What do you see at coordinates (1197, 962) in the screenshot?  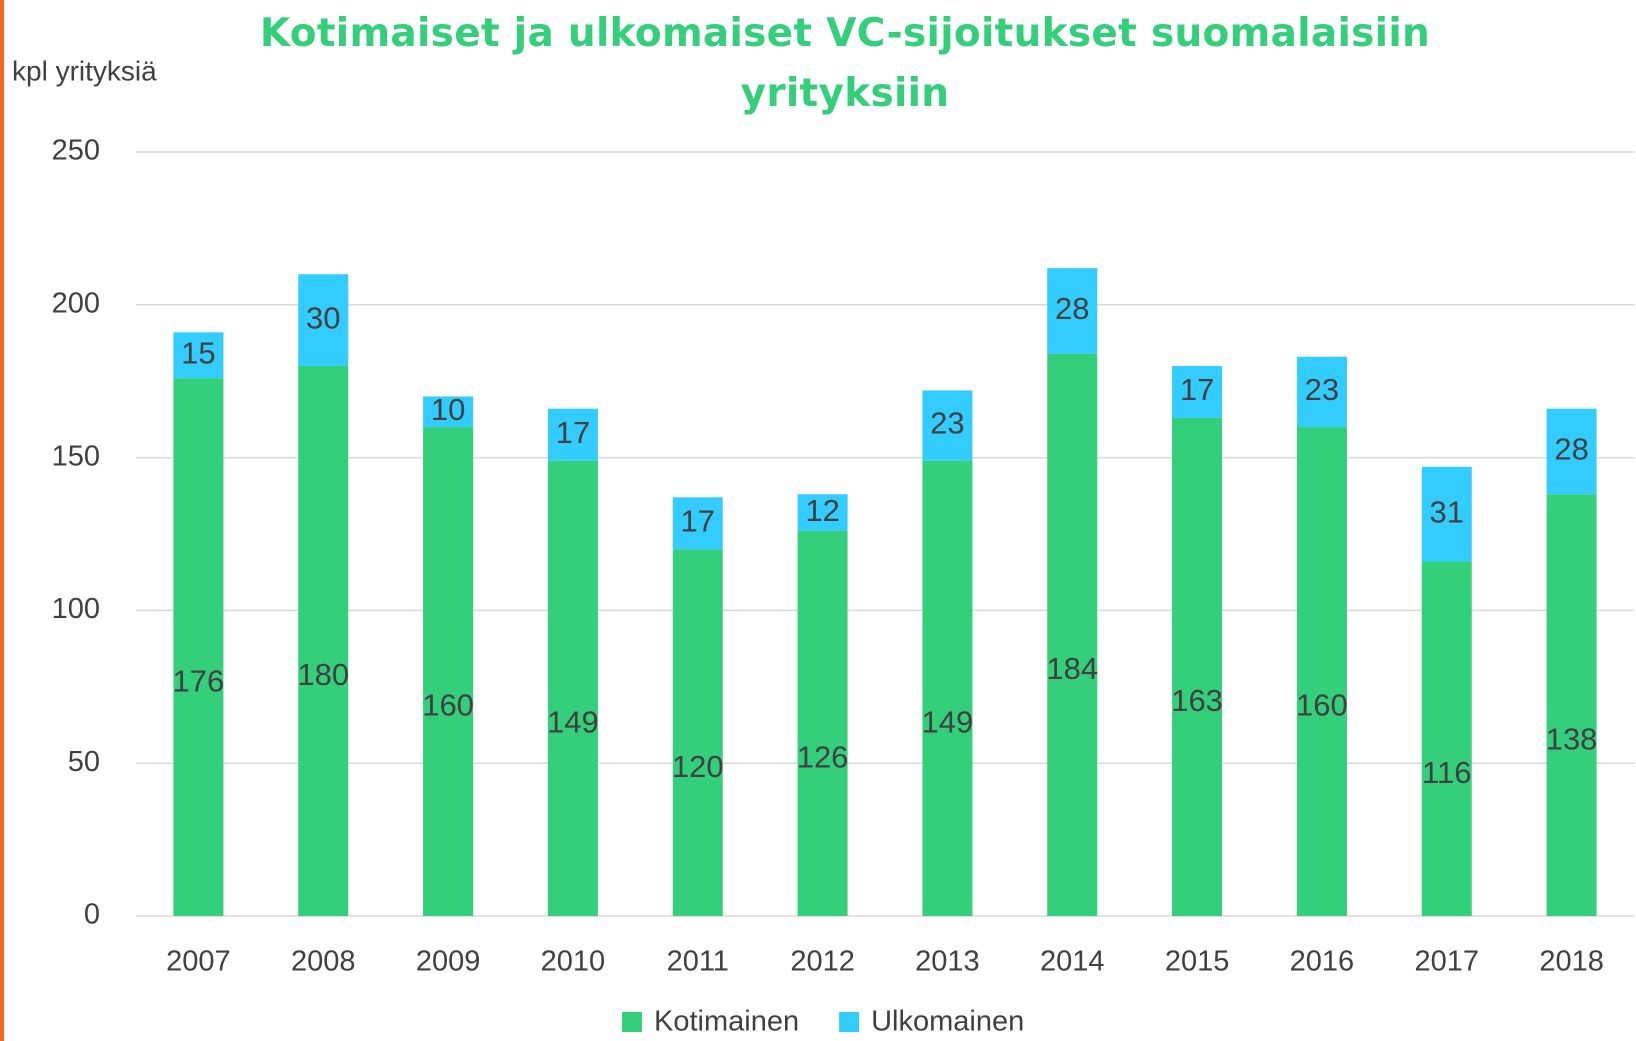 I see `x-tick-label: 2015` at bounding box center [1197, 962].